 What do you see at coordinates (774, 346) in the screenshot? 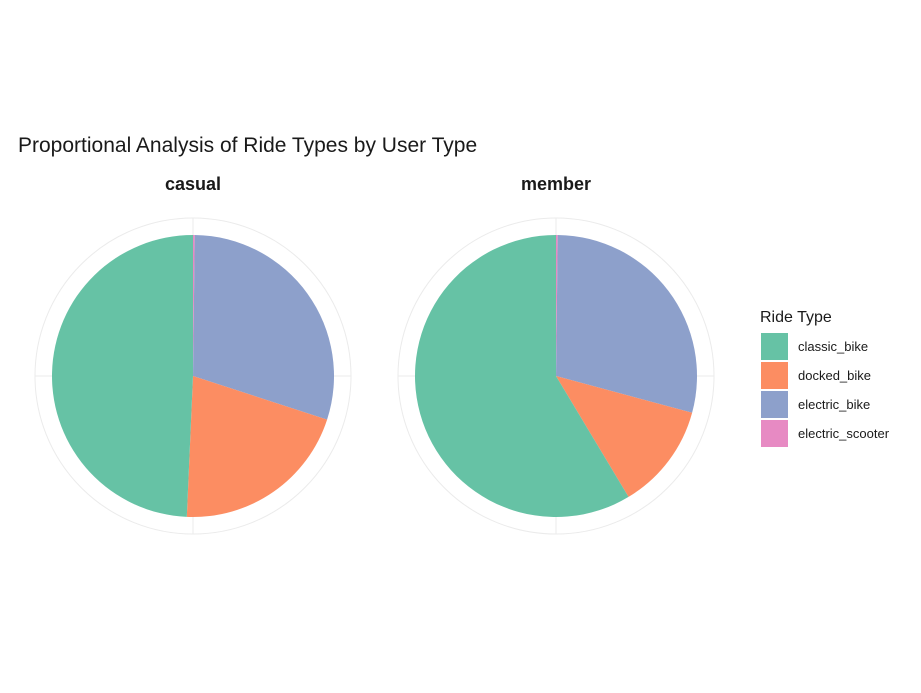
I see `legend-key-classic-bike` at bounding box center [774, 346].